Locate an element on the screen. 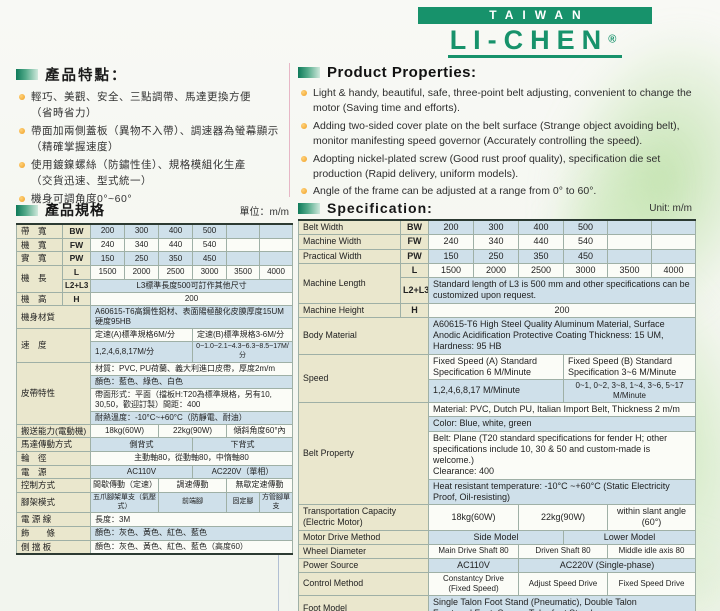 The image size is (720, 611). spec-cell: Middle idle axis 80 is located at coordinates (651, 551).